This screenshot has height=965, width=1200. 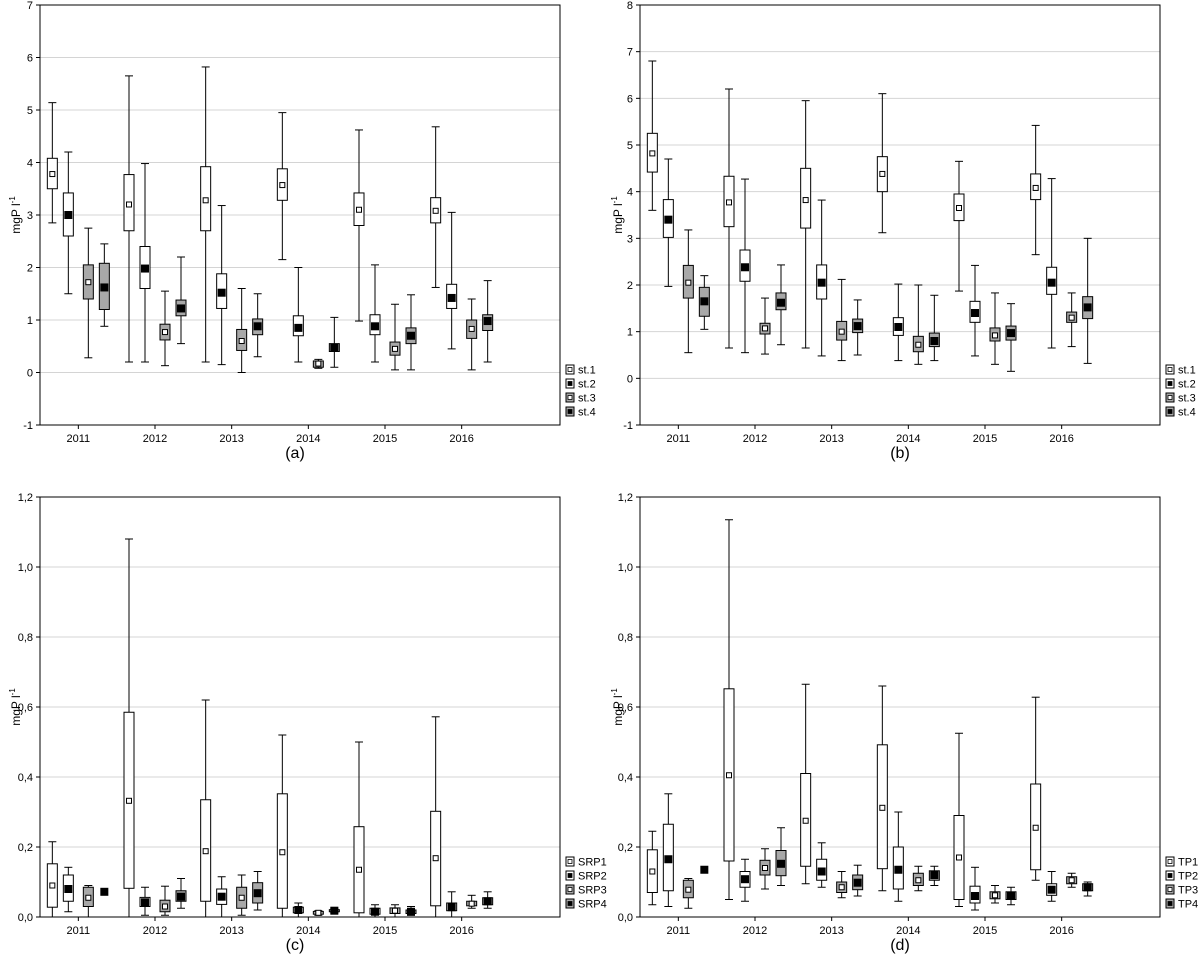 I want to click on panel-label: (b), so click(x=900, y=453).